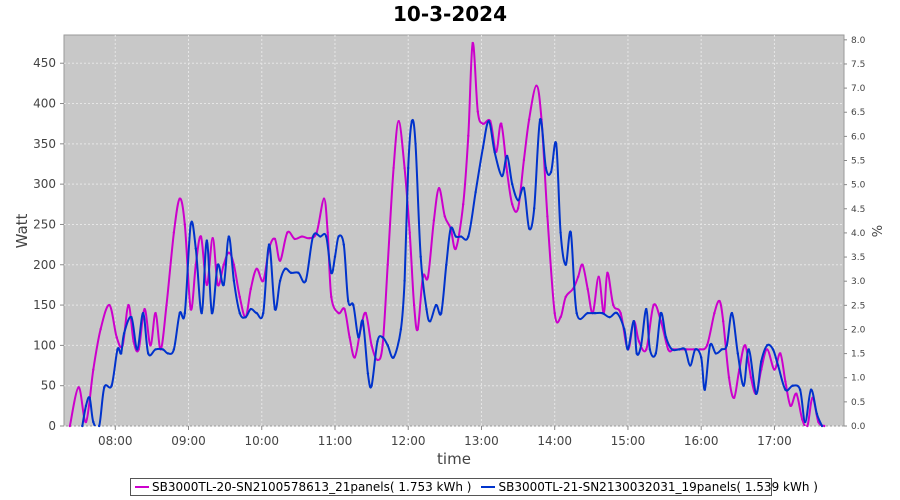  What do you see at coordinates (44, 144) in the screenshot?
I see `y-tick-label: 350` at bounding box center [44, 144].